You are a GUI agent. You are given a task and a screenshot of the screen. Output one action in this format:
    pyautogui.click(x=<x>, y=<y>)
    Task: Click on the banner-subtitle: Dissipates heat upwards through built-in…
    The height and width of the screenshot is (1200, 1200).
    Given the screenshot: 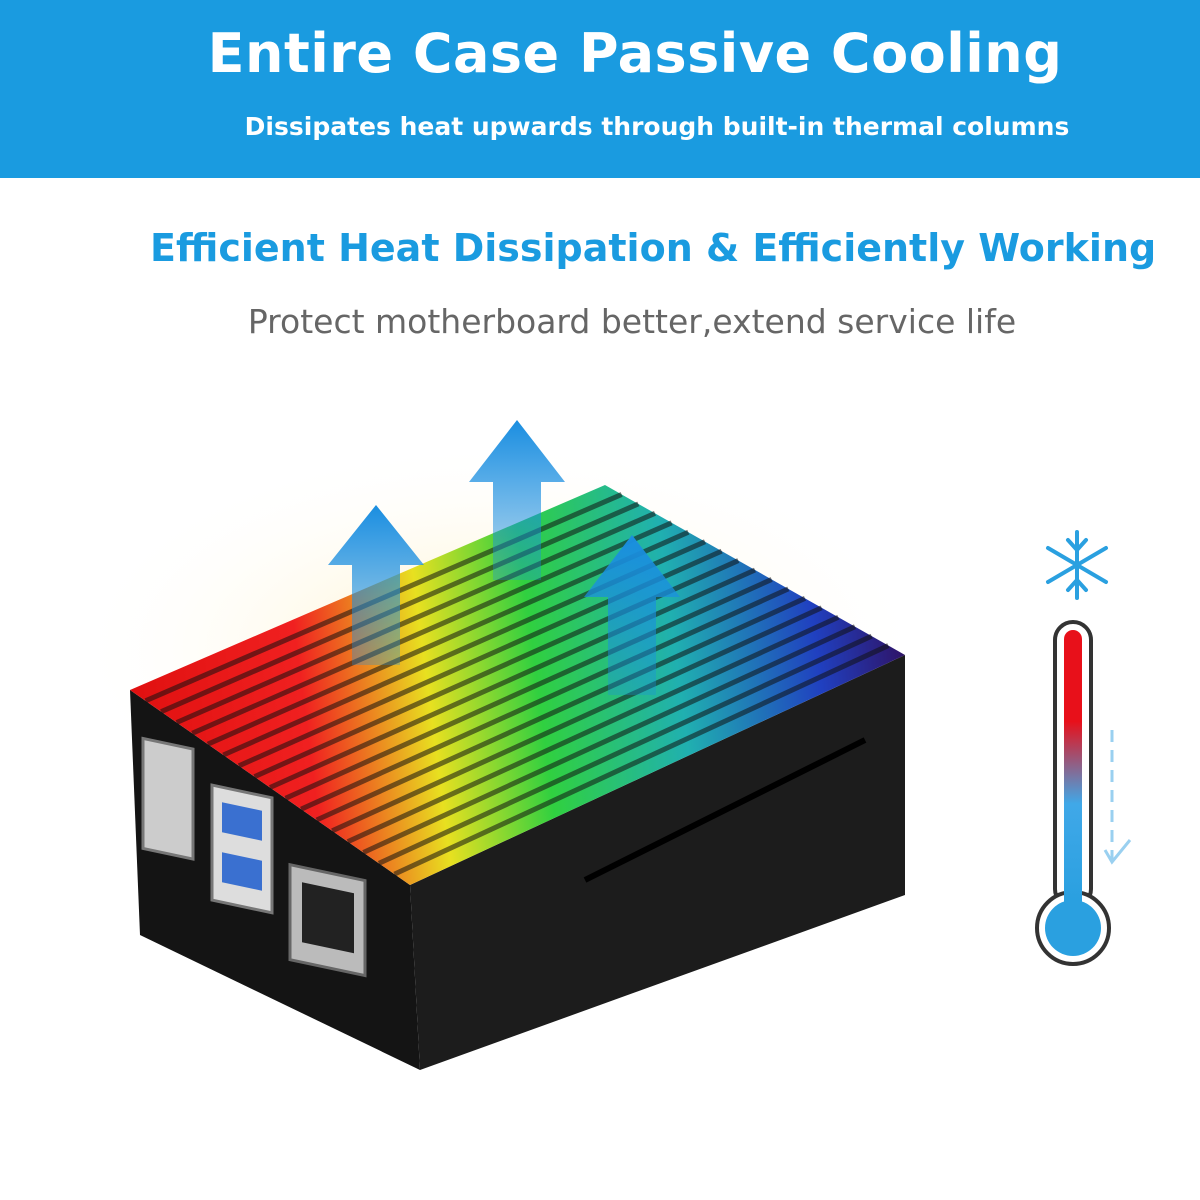 What is the action you would take?
    pyautogui.click(x=657, y=126)
    